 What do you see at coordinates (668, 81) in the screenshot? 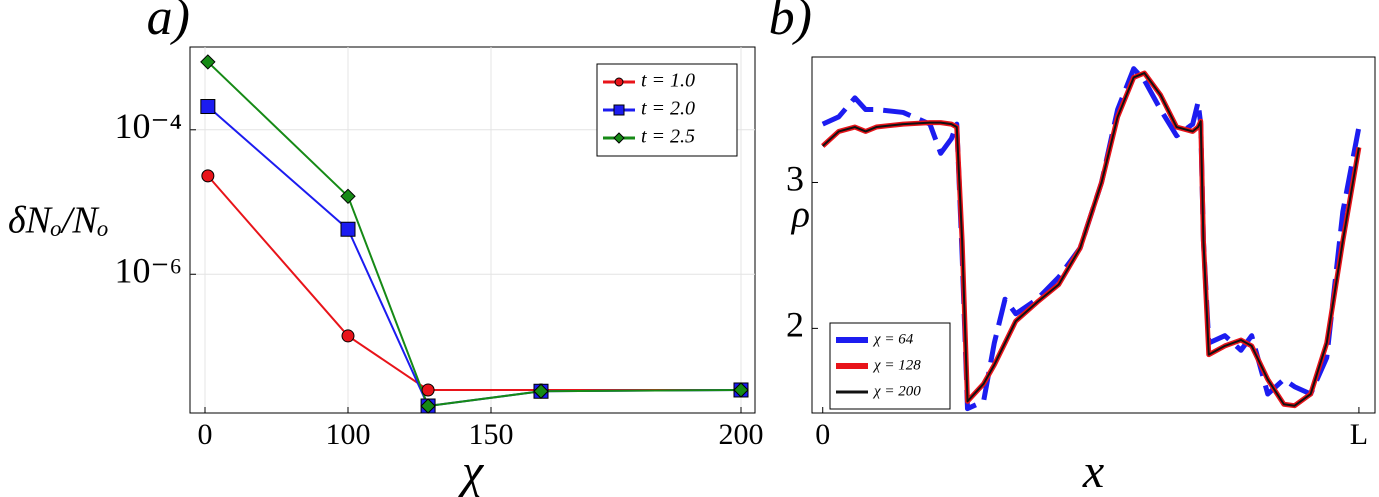
I see `legend-label: t = 1.0` at bounding box center [668, 81].